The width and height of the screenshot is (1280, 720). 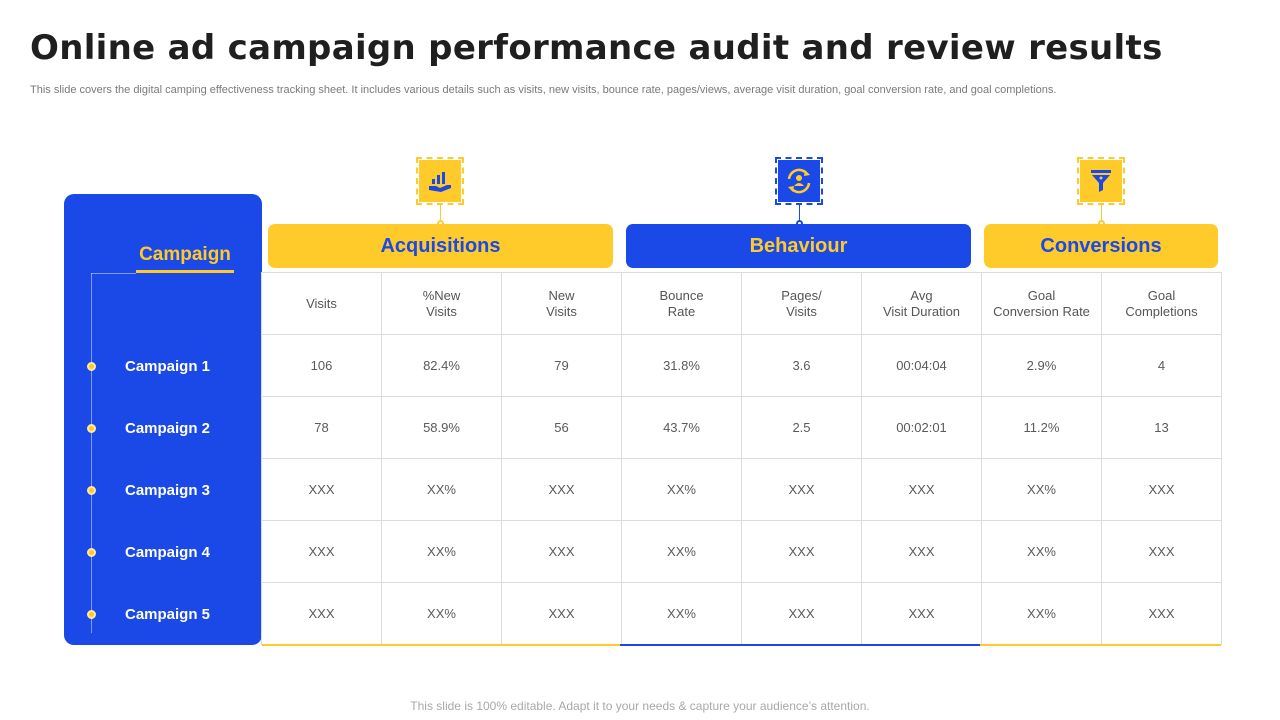 I want to click on conversions-connector, so click(x=1101, y=214).